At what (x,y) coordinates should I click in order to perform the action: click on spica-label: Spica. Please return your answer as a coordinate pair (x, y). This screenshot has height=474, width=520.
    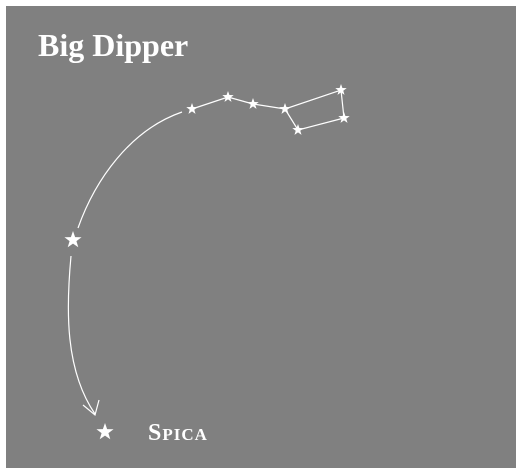
    Looking at the image, I should click on (178, 433).